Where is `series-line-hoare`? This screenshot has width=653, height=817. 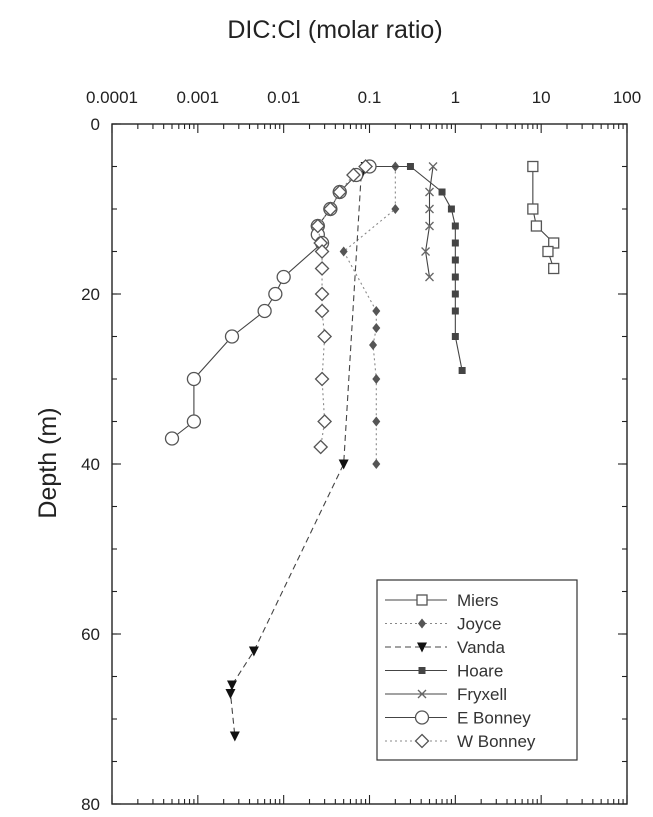
series-line-hoare is located at coordinates (416, 268).